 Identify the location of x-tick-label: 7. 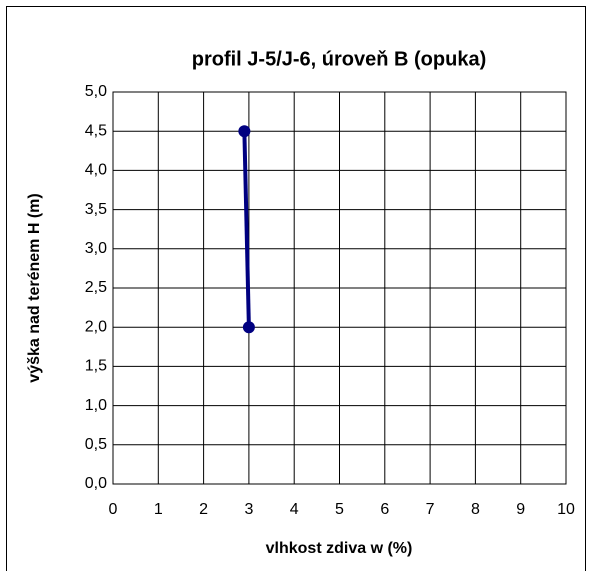
(430, 509).